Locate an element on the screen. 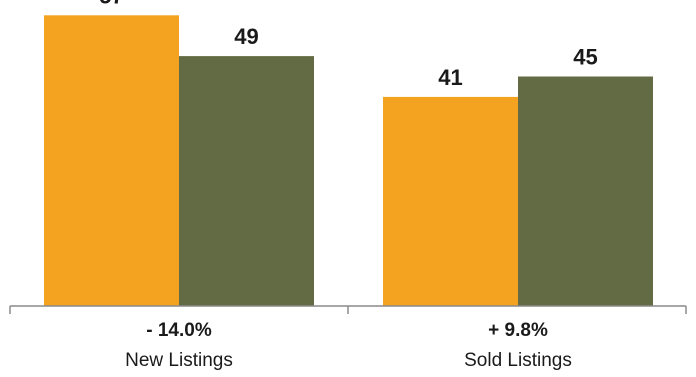  category-label: New Listings is located at coordinates (179, 360).